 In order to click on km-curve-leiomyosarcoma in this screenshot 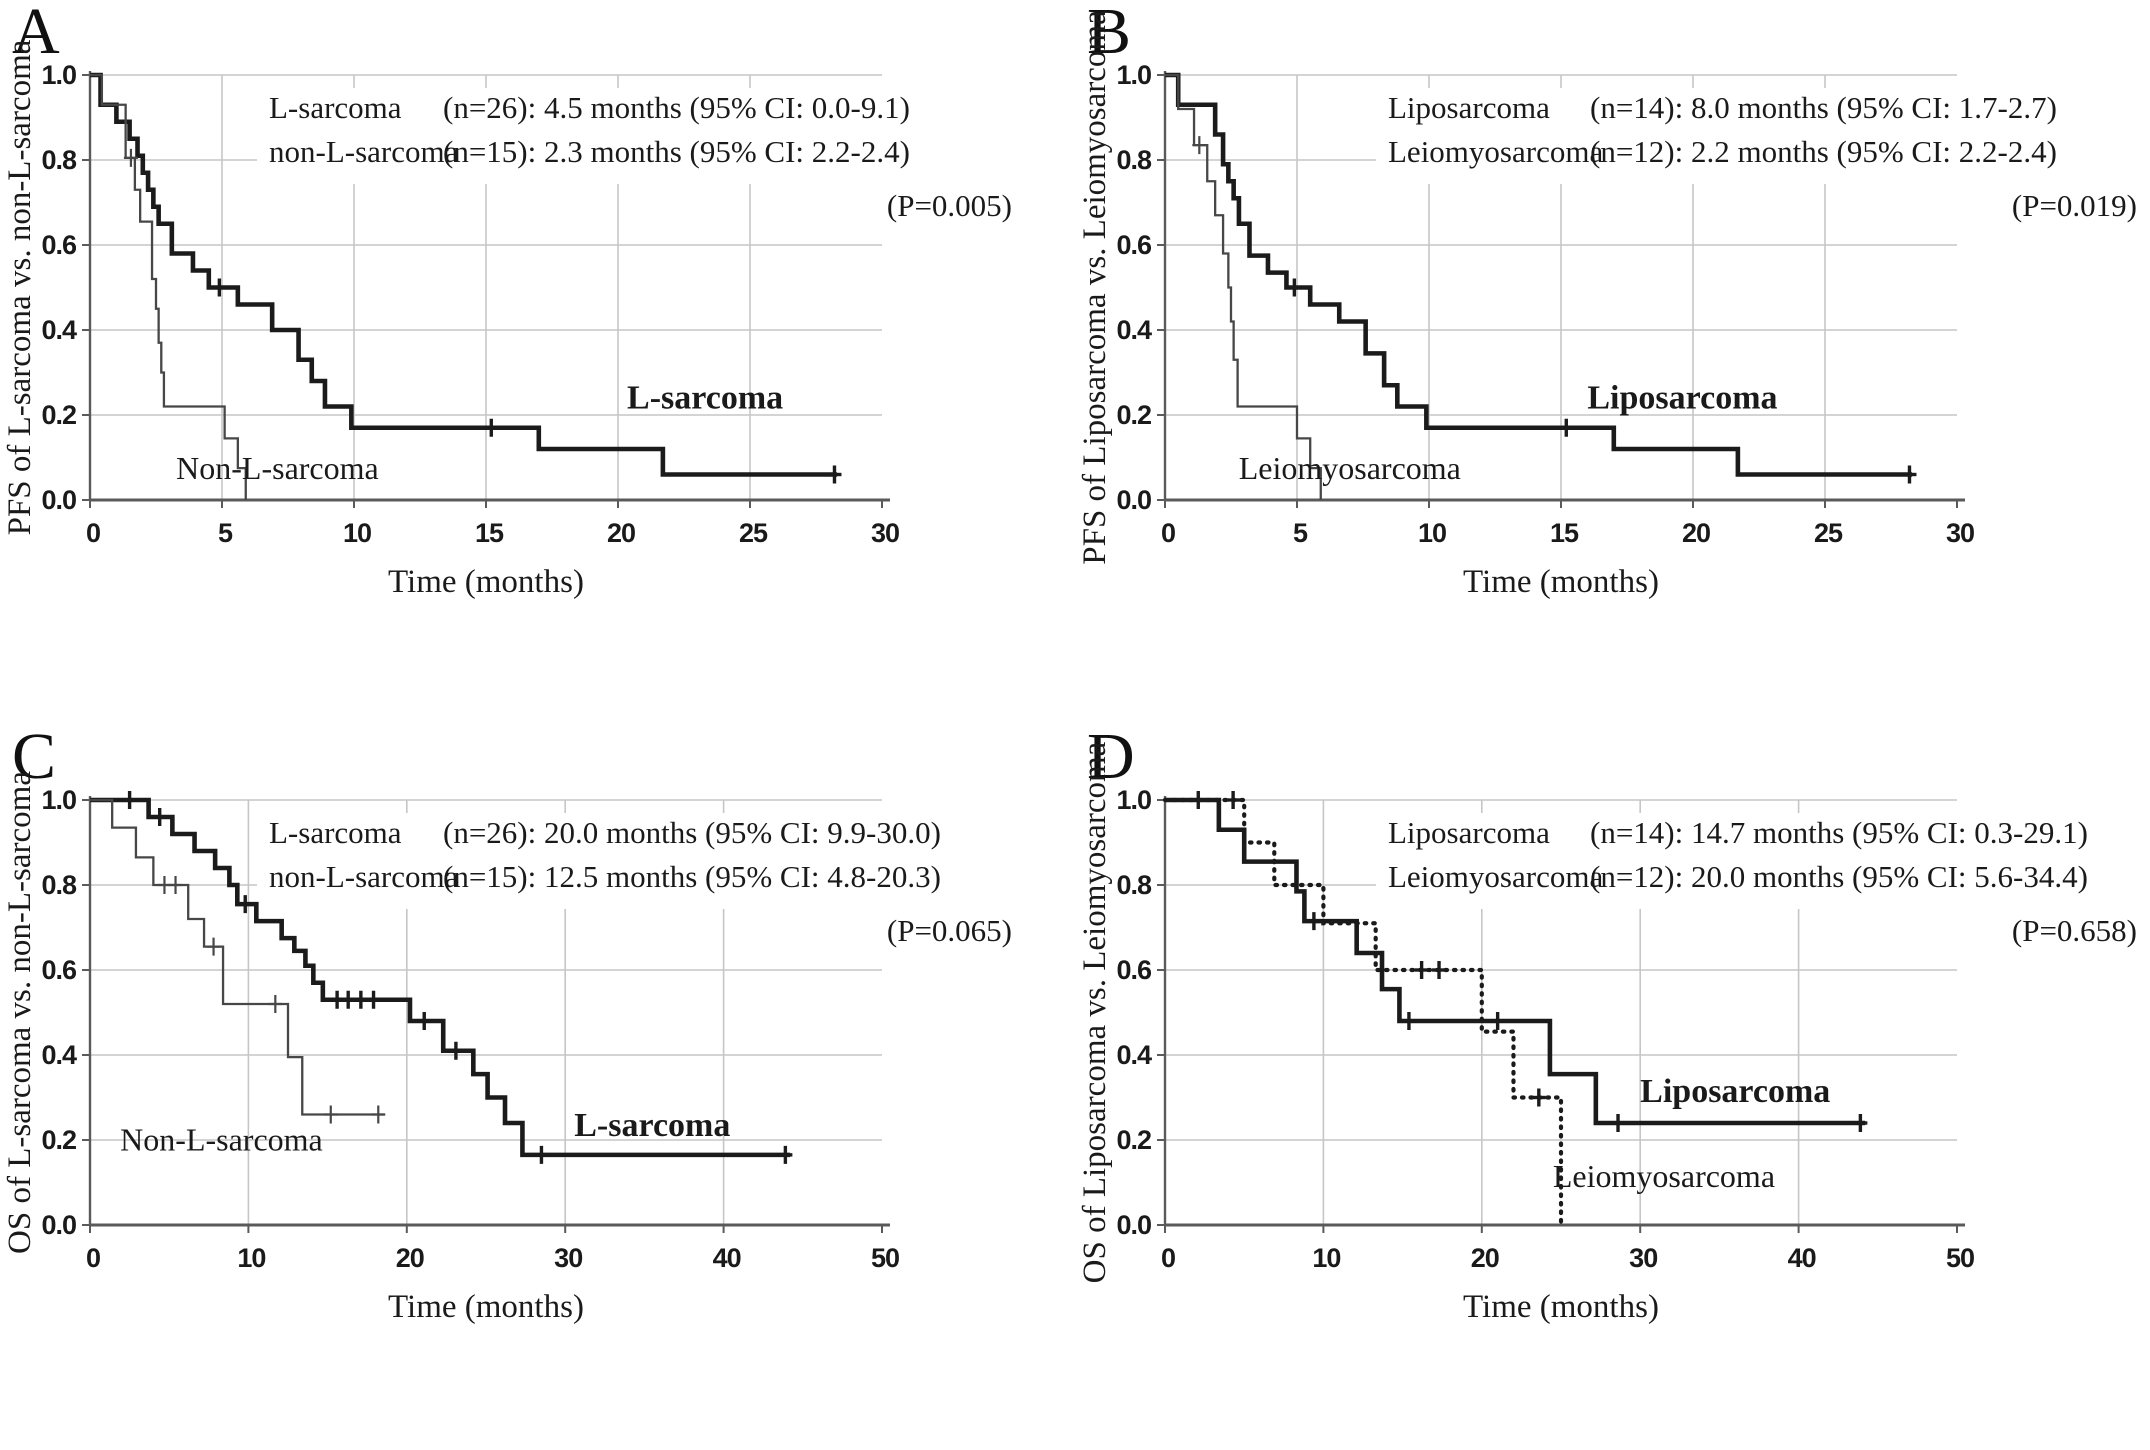, I will do `click(1363, 1012)`.